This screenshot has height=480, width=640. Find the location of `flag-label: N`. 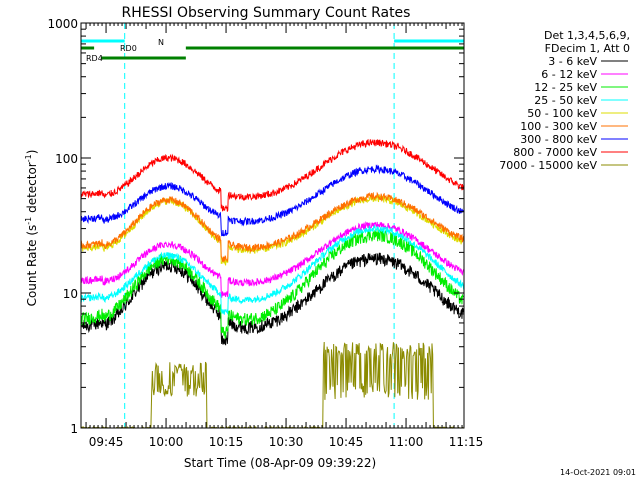

flag-label: N is located at coordinates (161, 42).